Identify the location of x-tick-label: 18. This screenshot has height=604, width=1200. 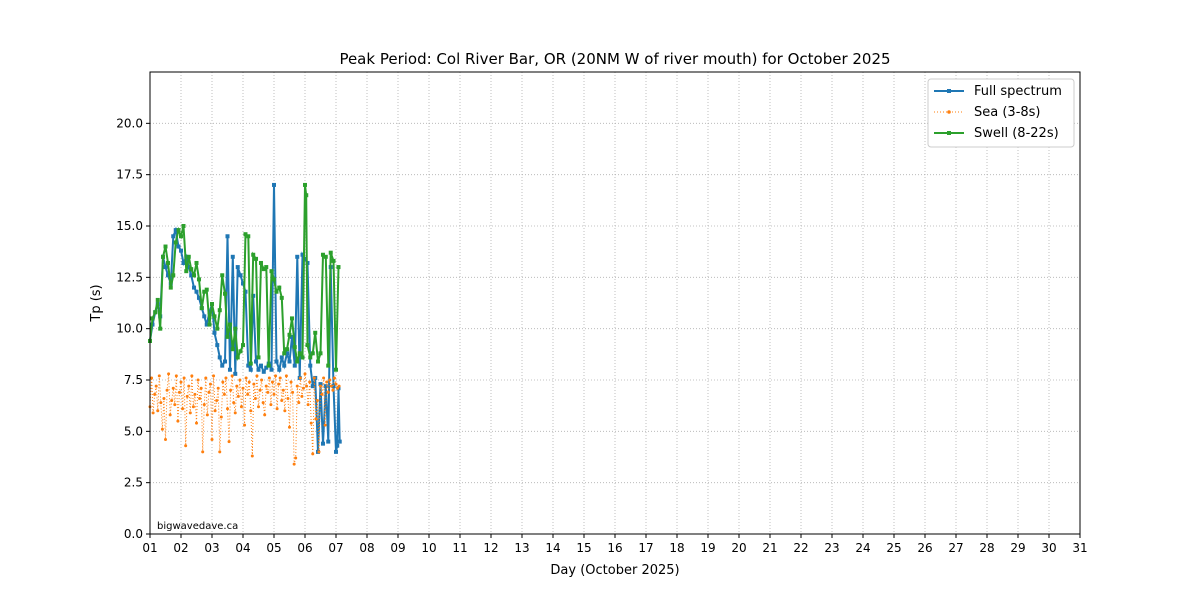
(676, 548).